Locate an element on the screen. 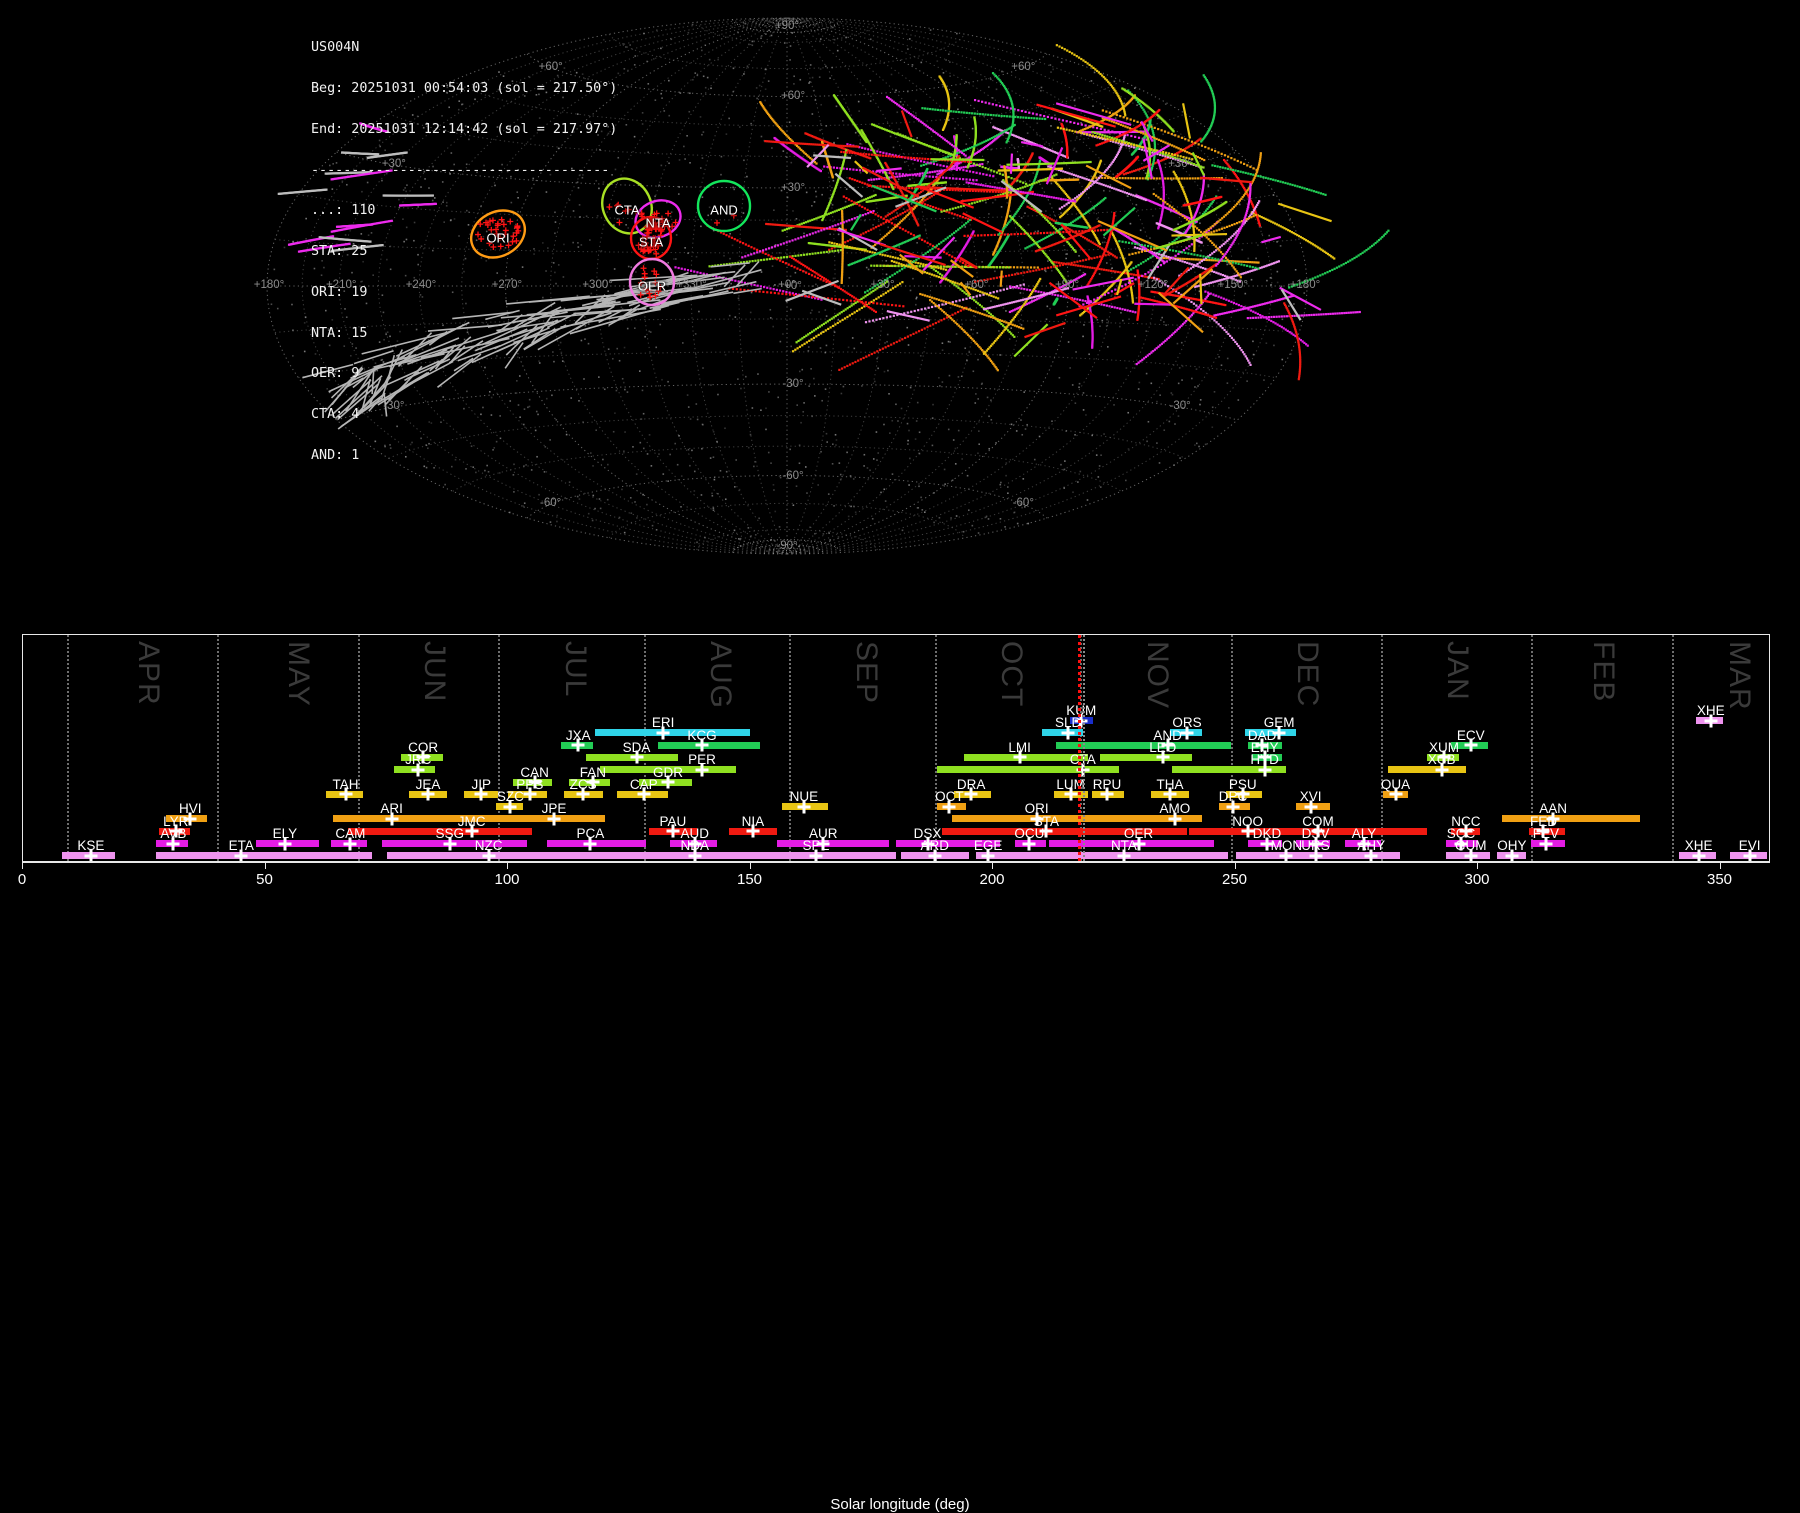 This screenshot has height=1513, width=1800. month-gridline-apr is located at coordinates (68, 748).